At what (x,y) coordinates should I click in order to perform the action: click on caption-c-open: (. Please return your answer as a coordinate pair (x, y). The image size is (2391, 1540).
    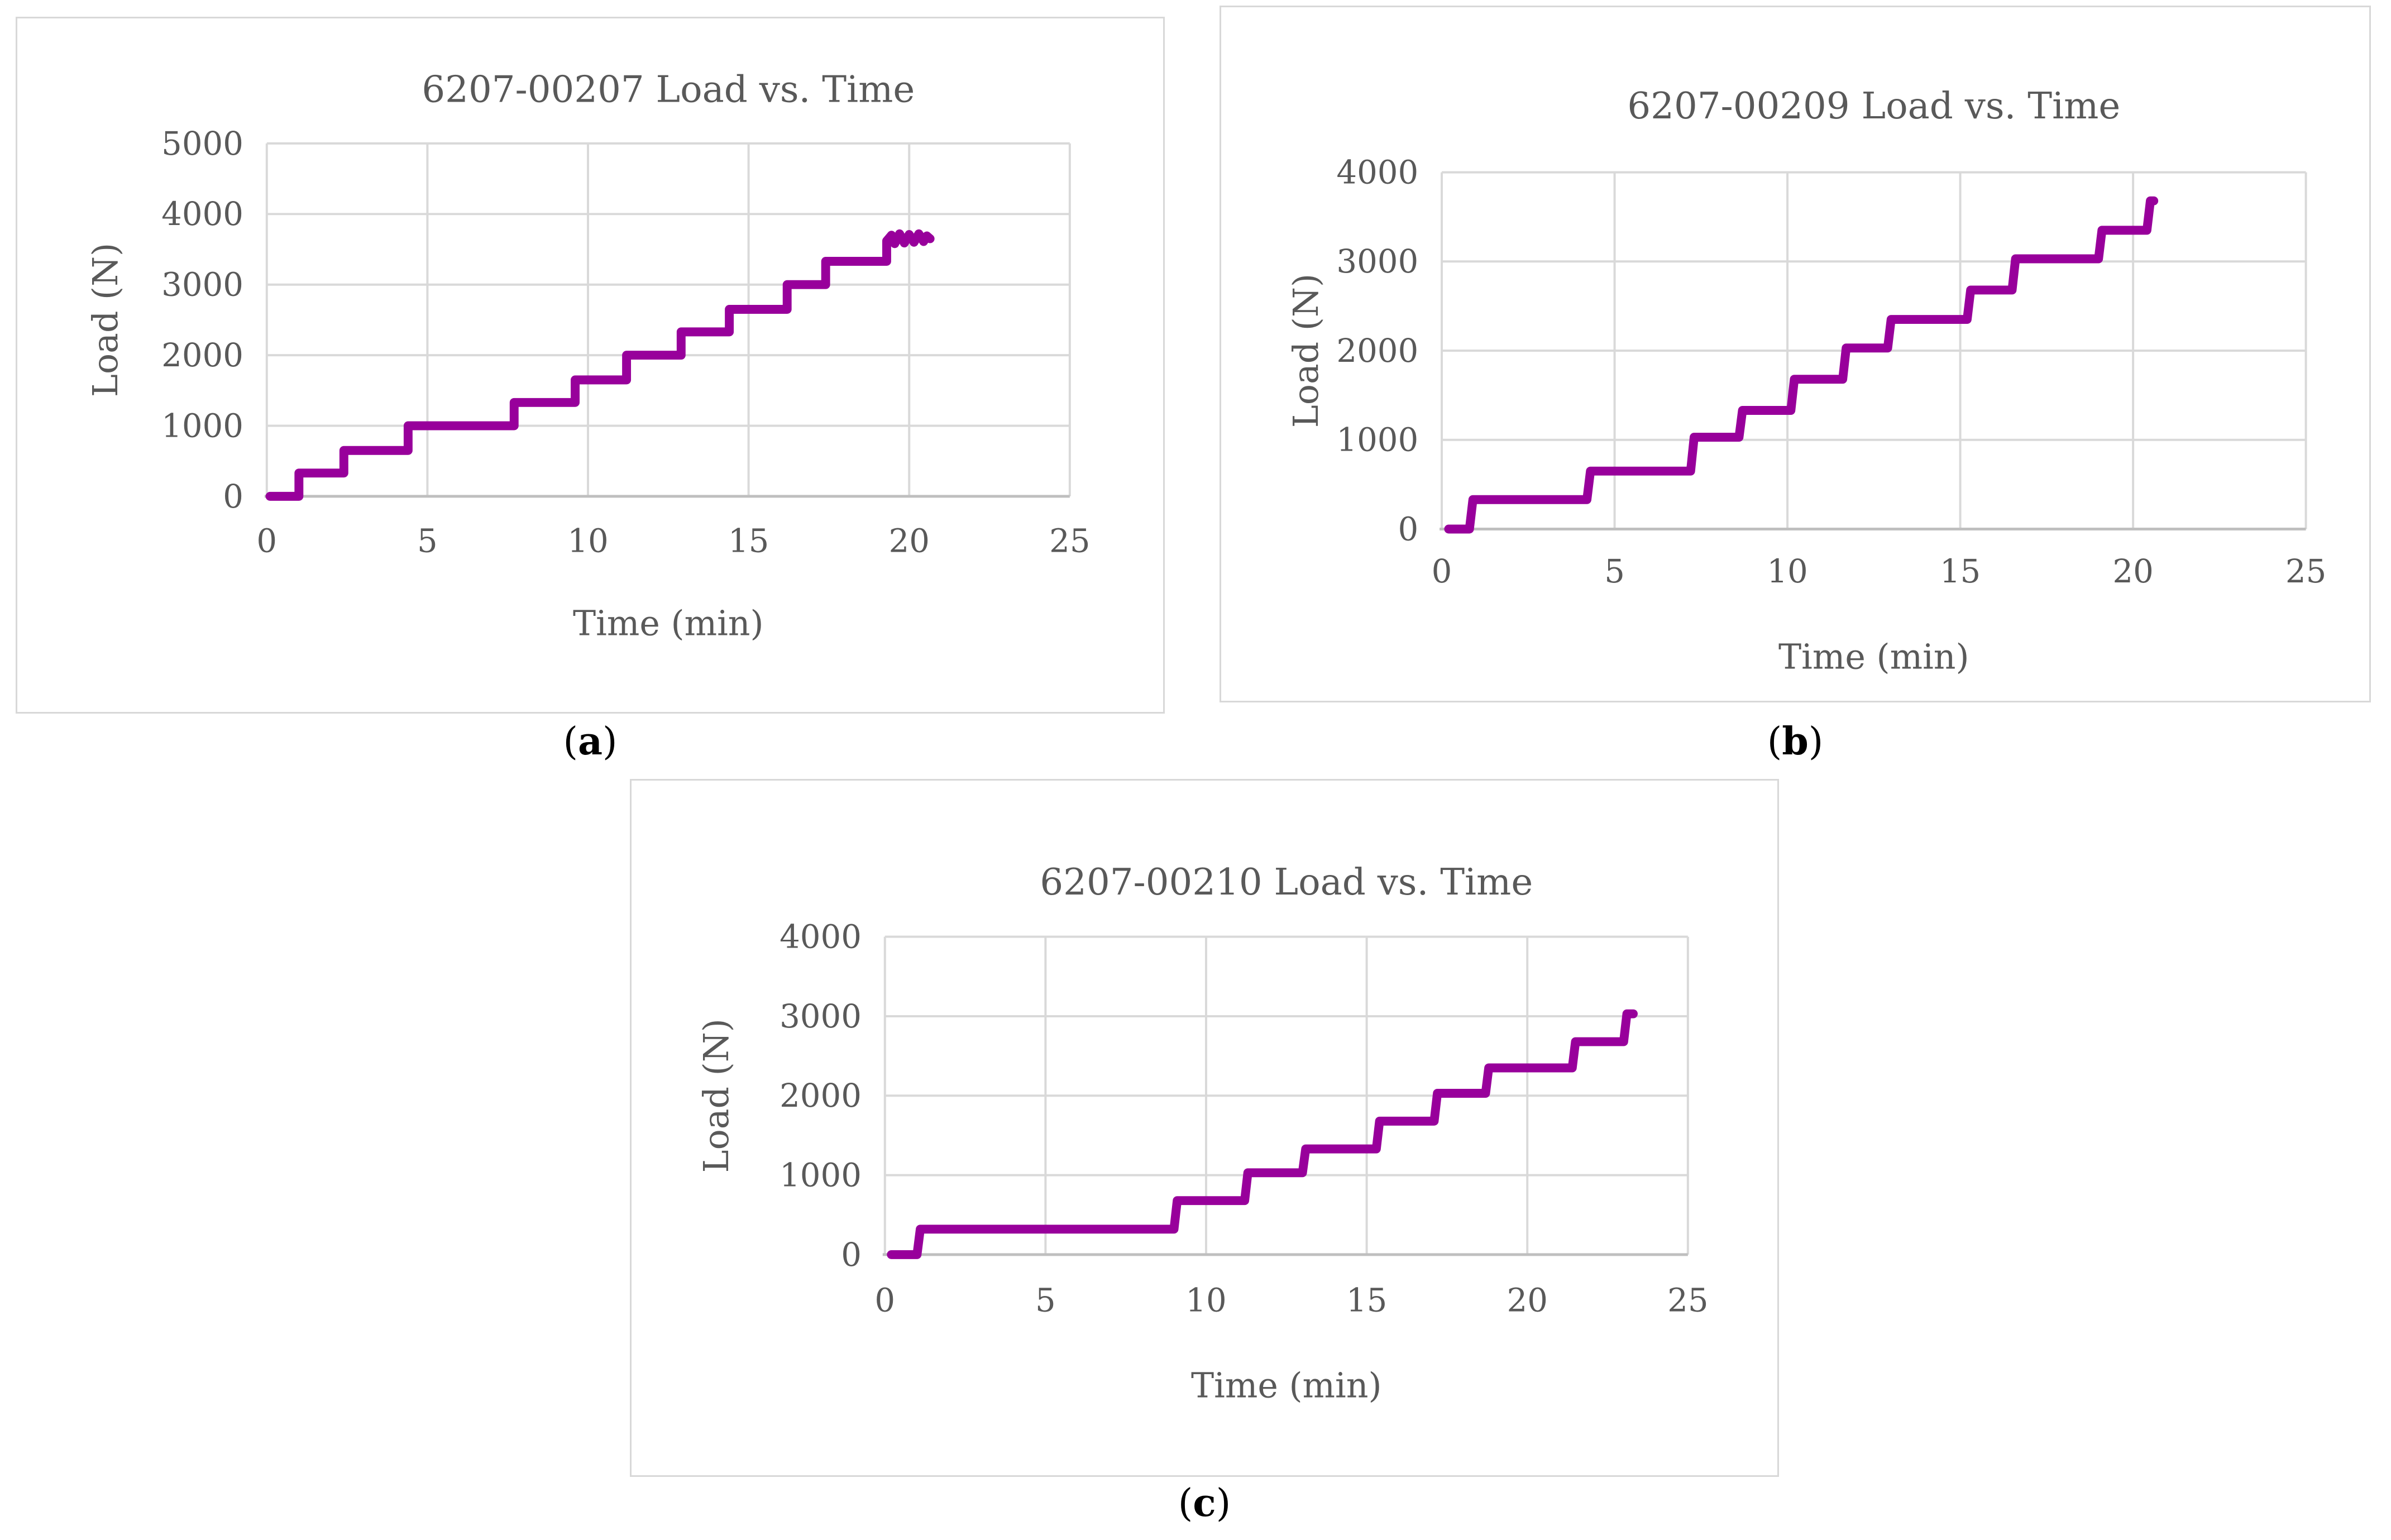
    Looking at the image, I should click on (1185, 1503).